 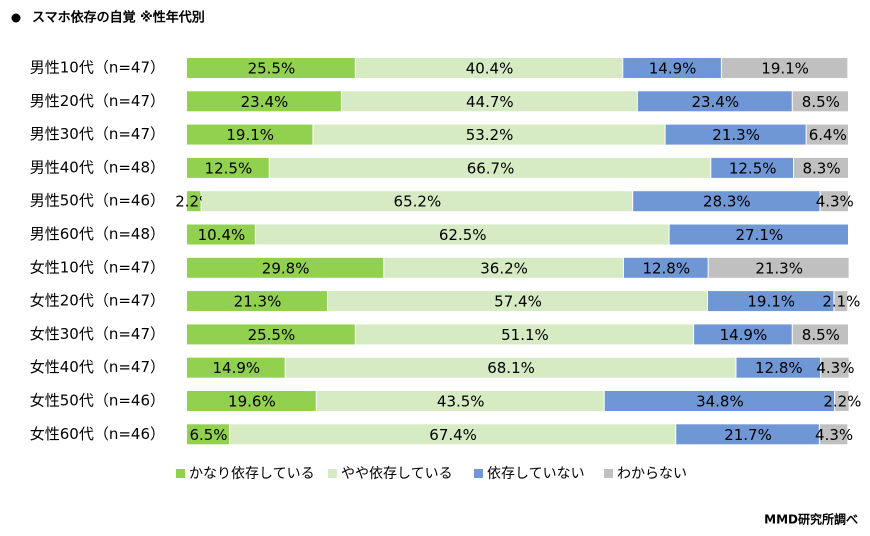 What do you see at coordinates (97, 334) in the screenshot?
I see `category-label: 女性30代（n=47）` at bounding box center [97, 334].